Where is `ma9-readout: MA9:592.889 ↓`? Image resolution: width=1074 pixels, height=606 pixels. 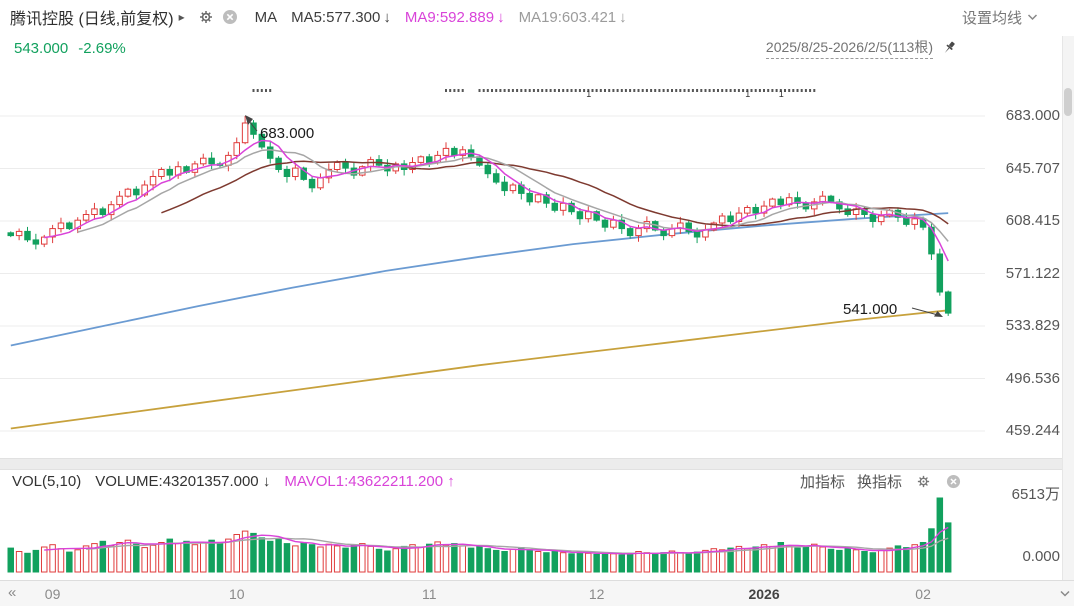 ma9-readout: MA9:592.889 ↓ is located at coordinates (454, 17).